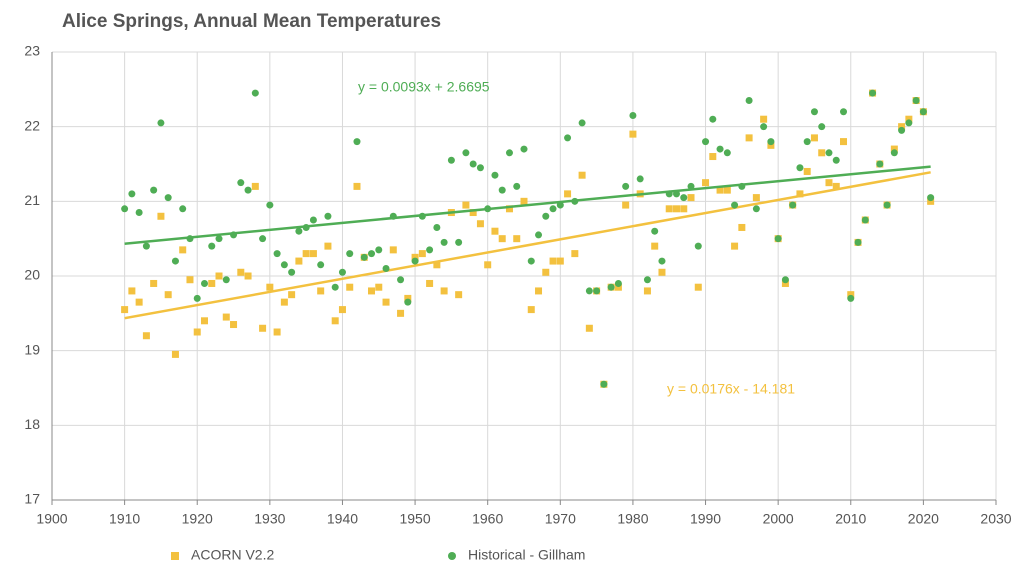  Describe the element at coordinates (32, 499) in the screenshot. I see `y-tick-label: 17` at that location.